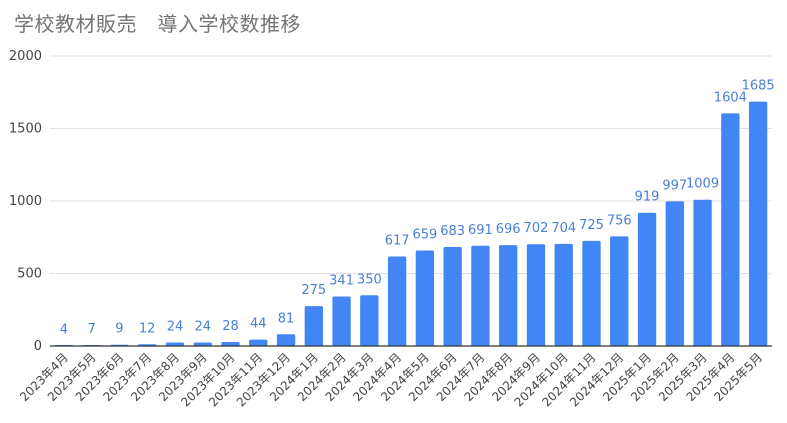  Describe the element at coordinates (397, 241) in the screenshot. I see `data-label: 617` at that location.